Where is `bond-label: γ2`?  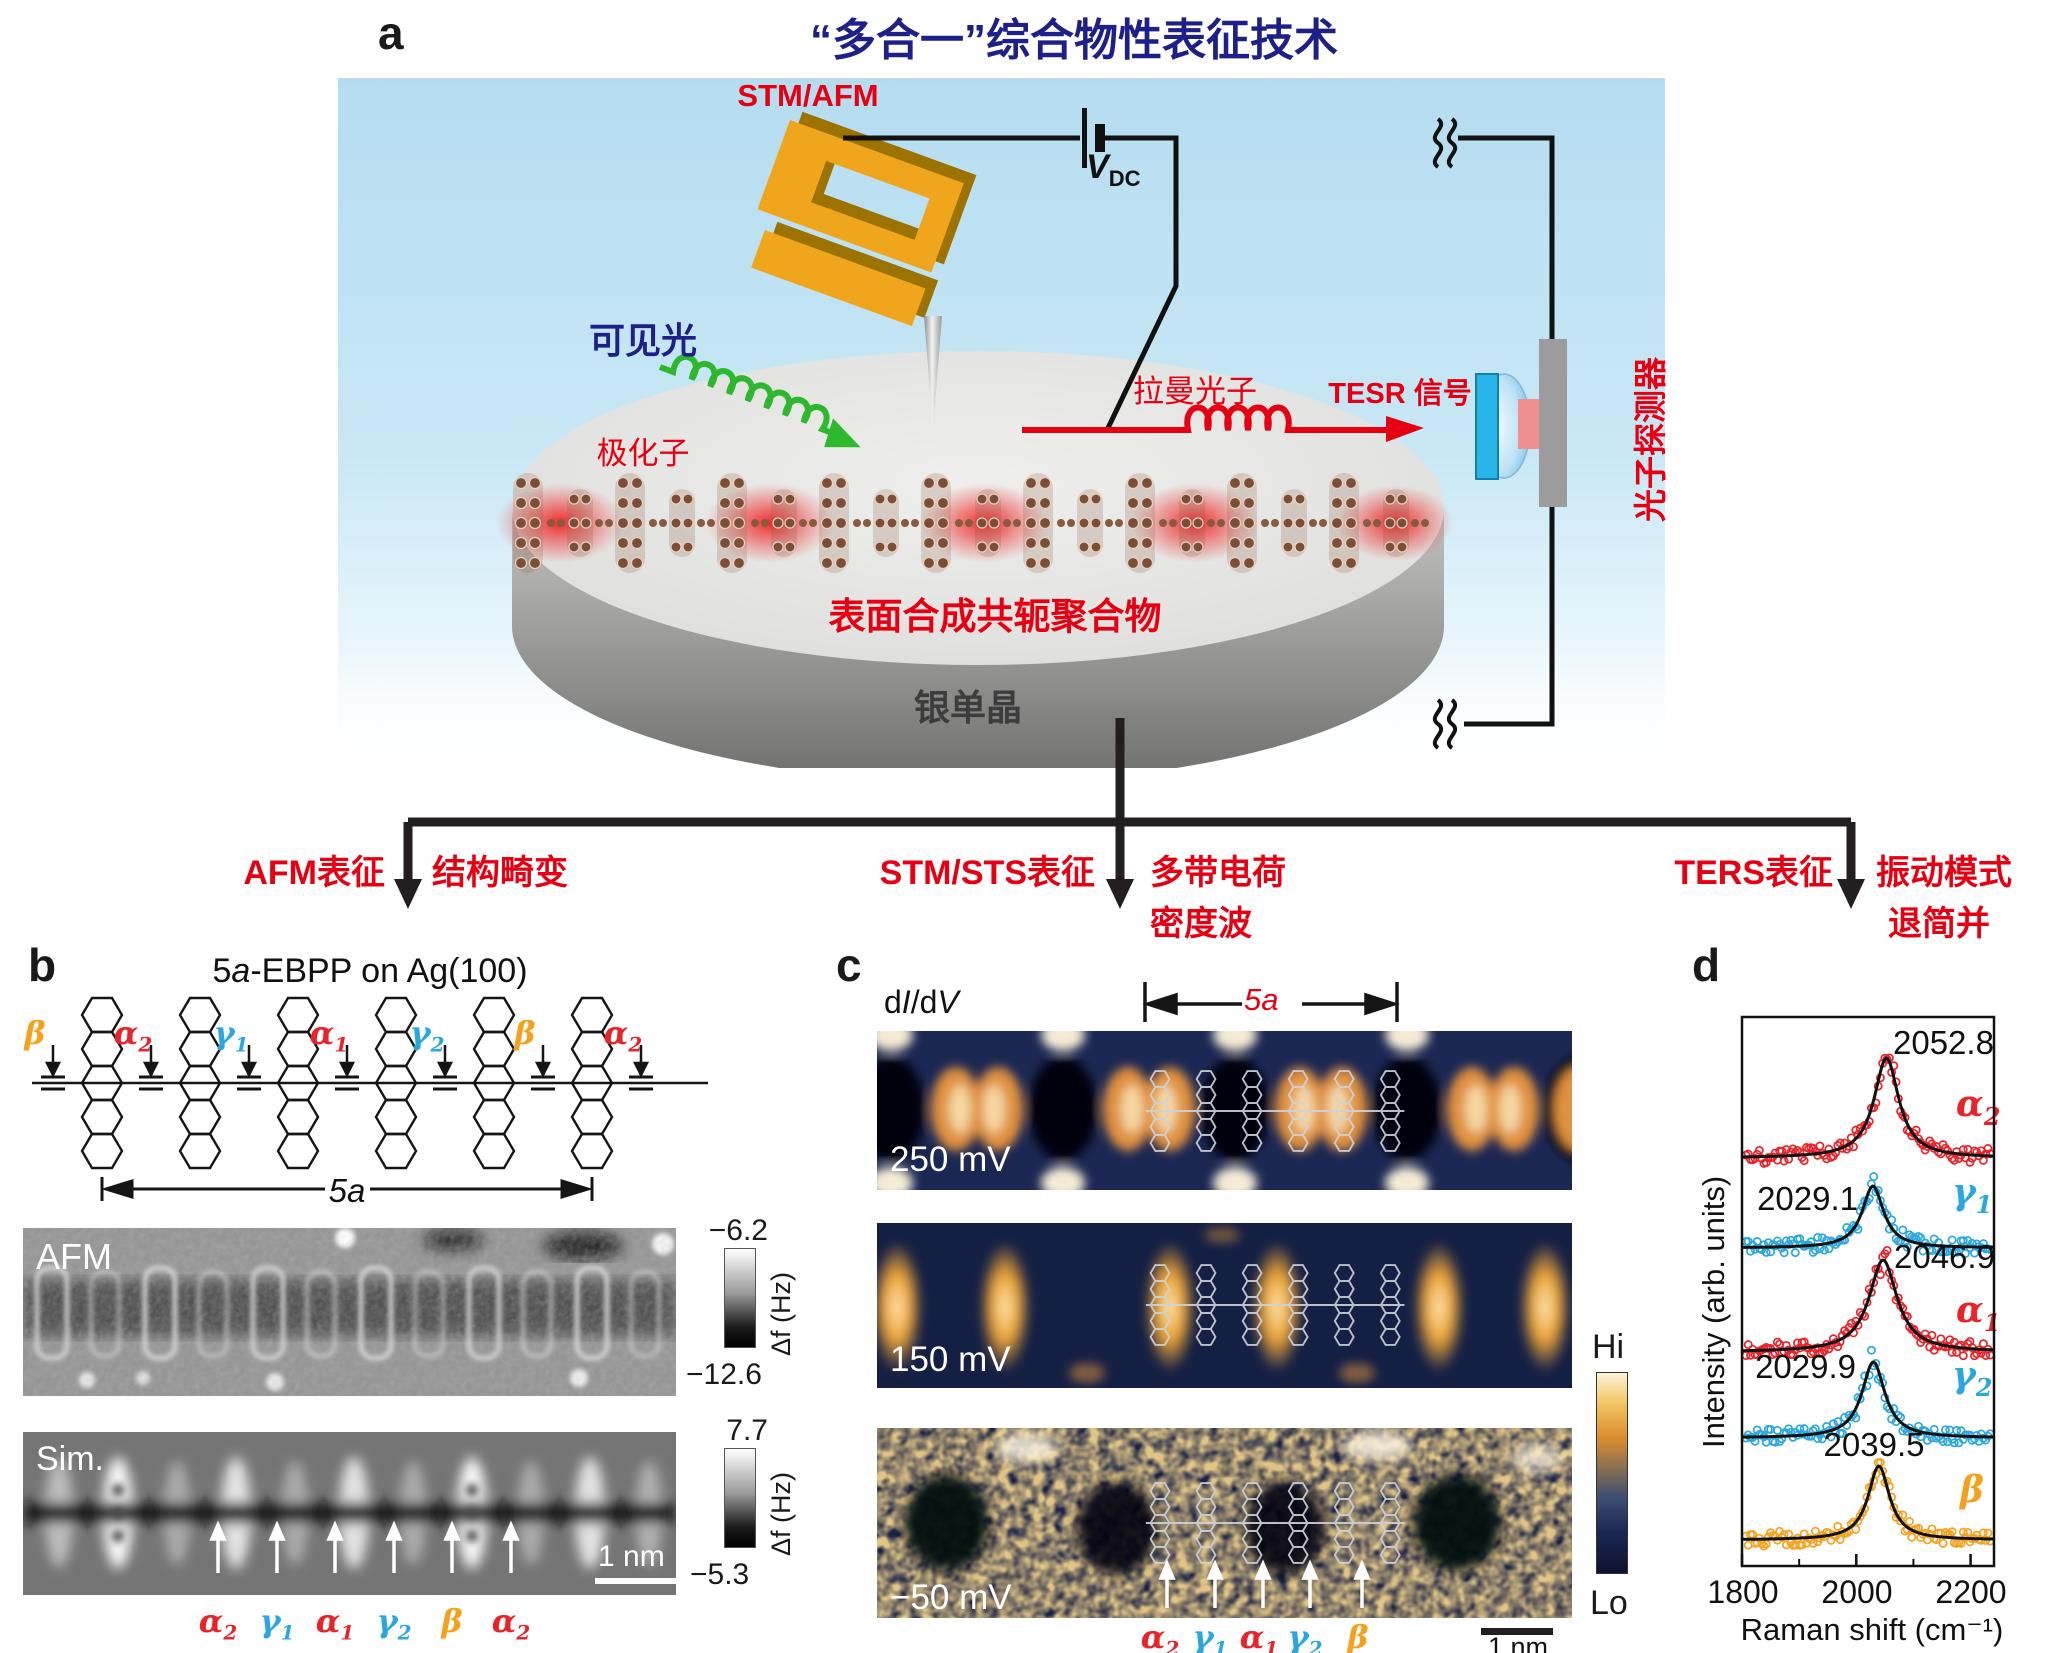
bond-label: γ2 is located at coordinates (427, 1035).